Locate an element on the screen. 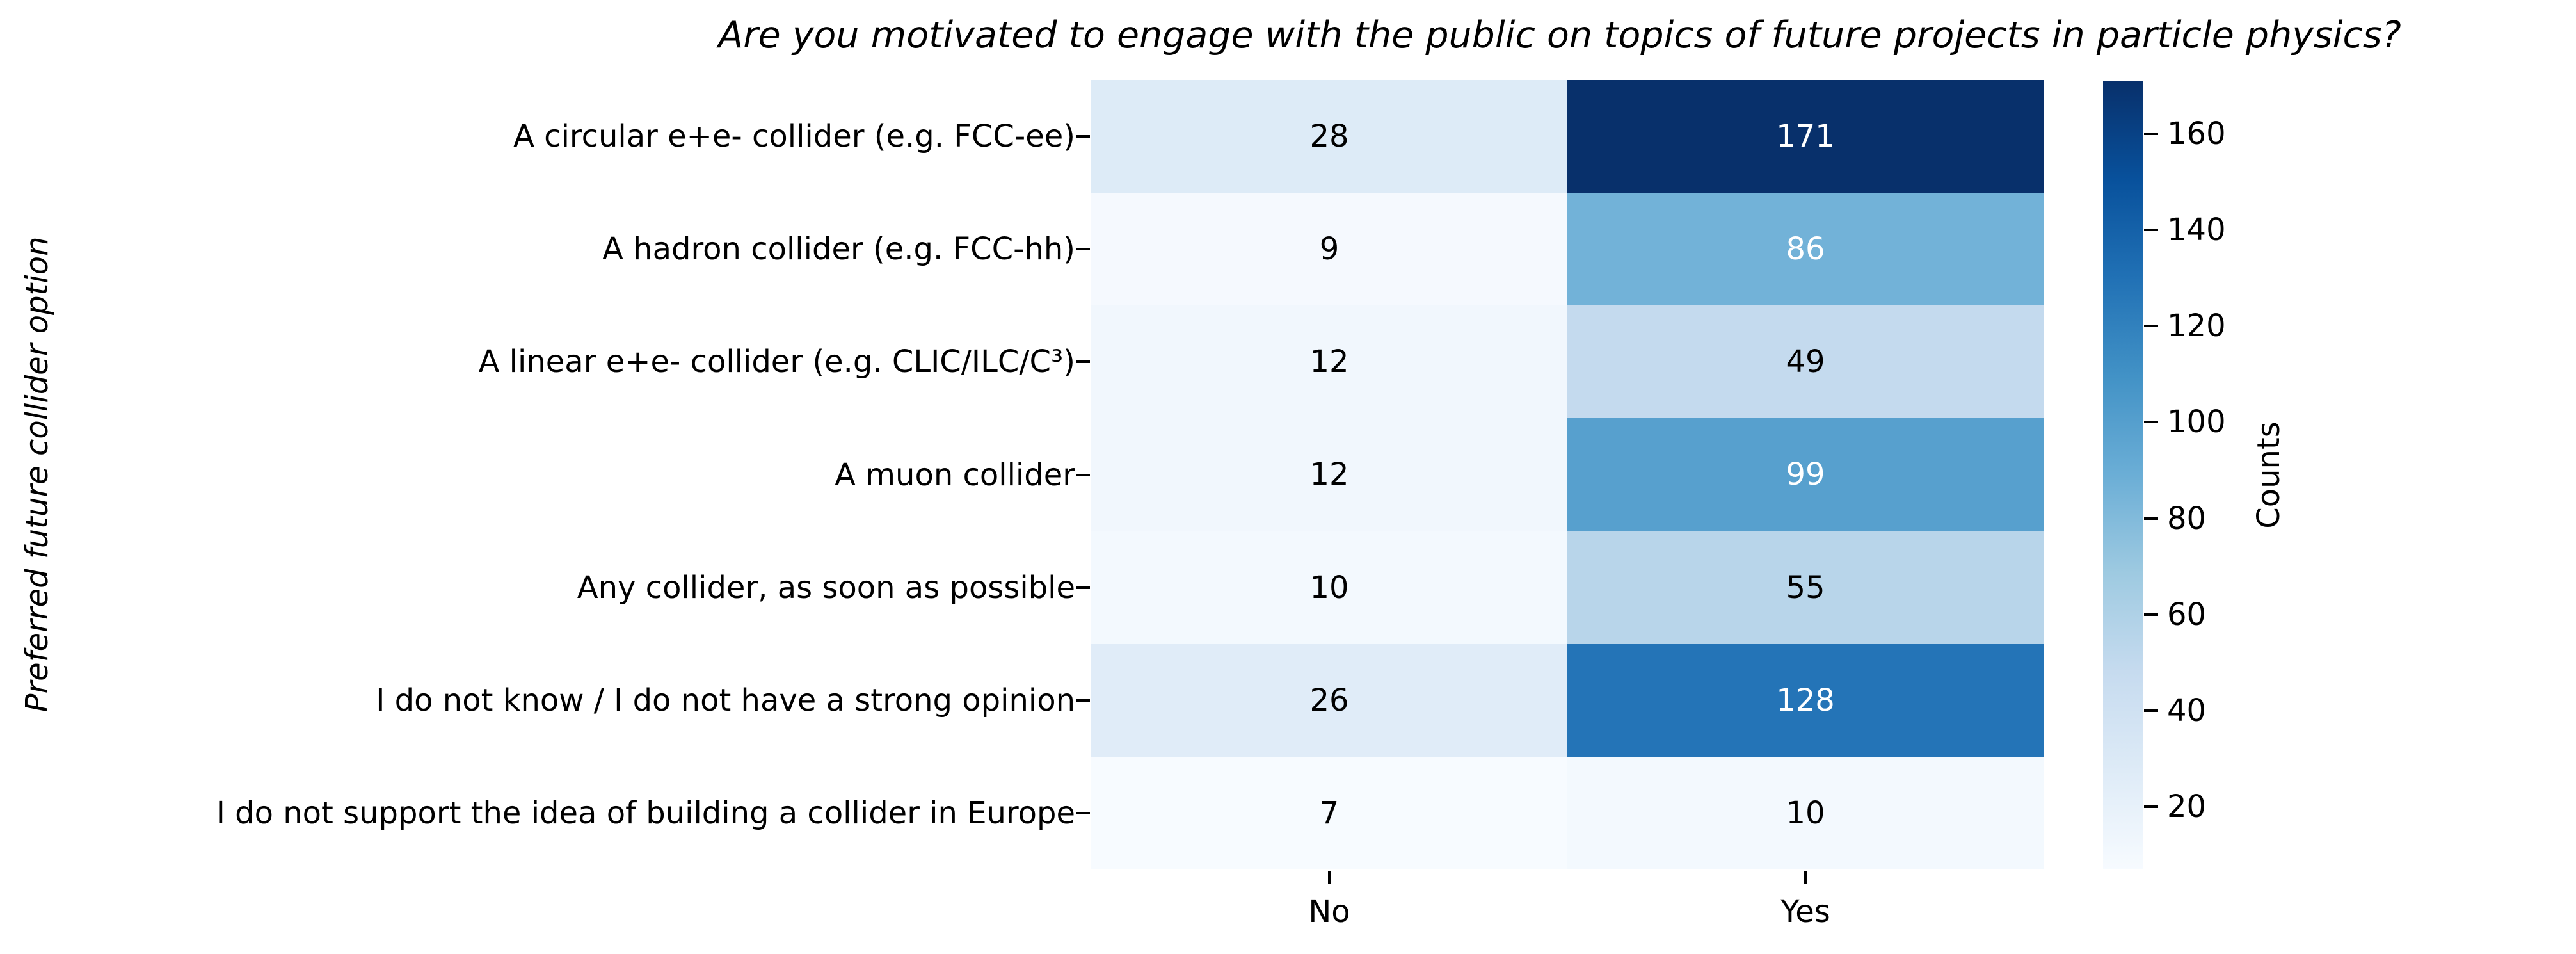 The image size is (2576, 954). cell-value: 171 is located at coordinates (1805, 136).